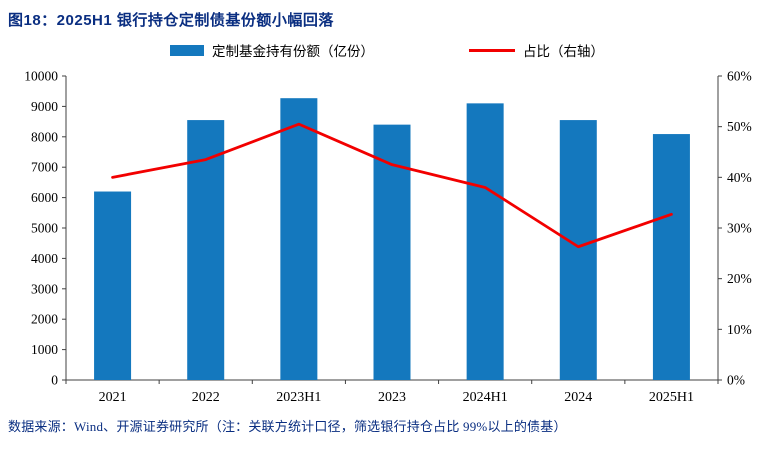 The width and height of the screenshot is (774, 465). I want to click on x-axis-category-label: 2024, so click(578, 397).